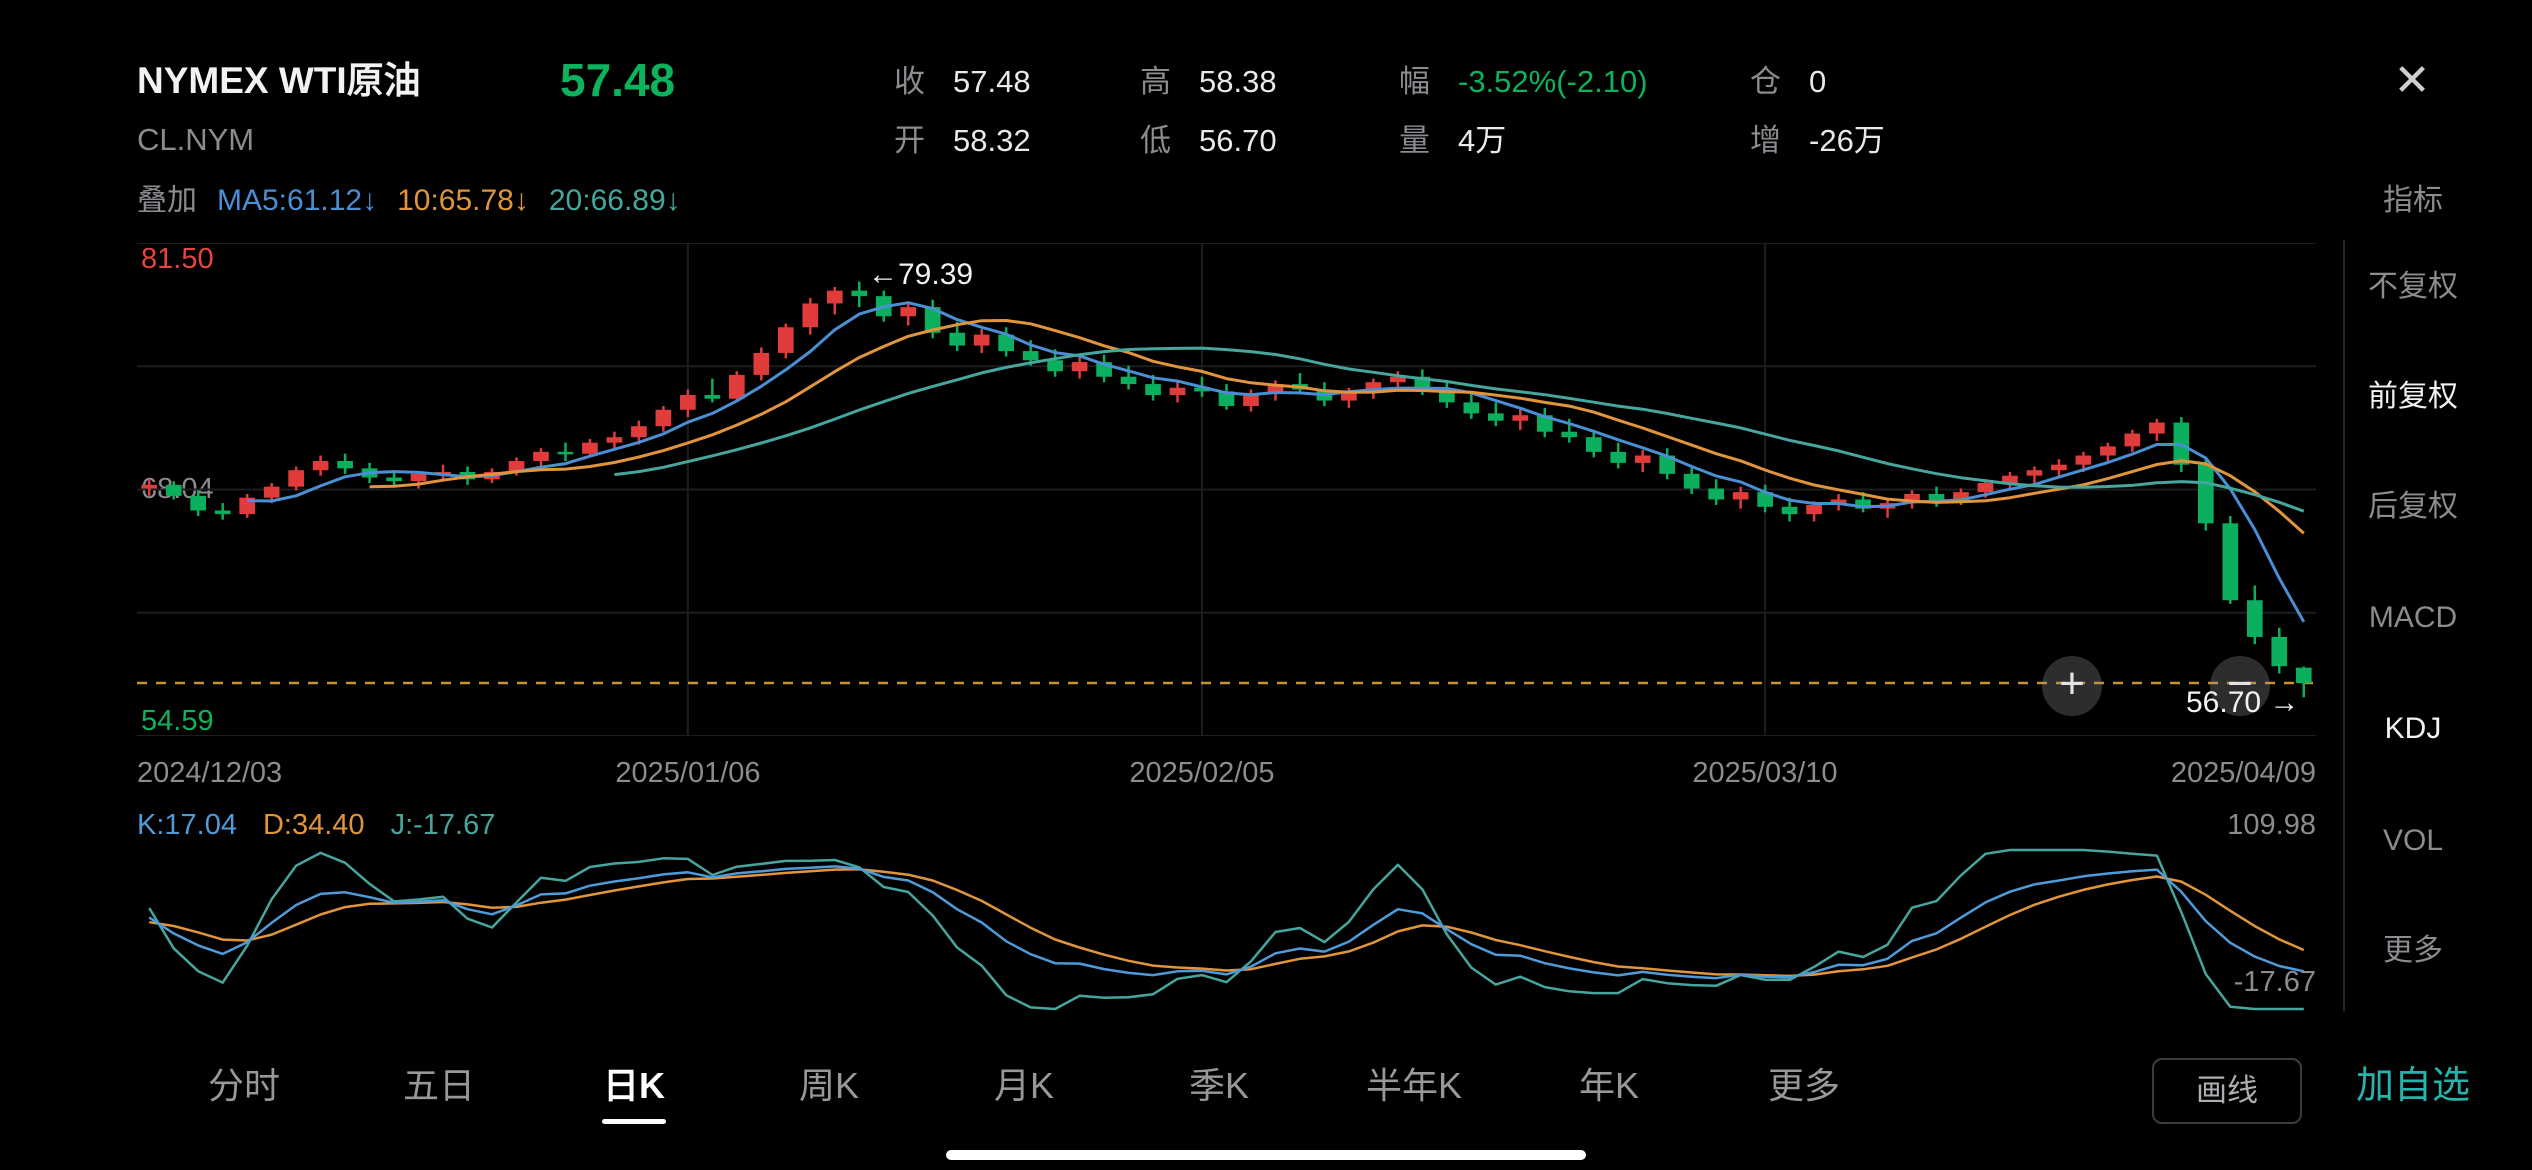 The image size is (2532, 1170). Describe the element at coordinates (2413, 1086) in the screenshot. I see `add-watchlist-button: 加自选` at that location.